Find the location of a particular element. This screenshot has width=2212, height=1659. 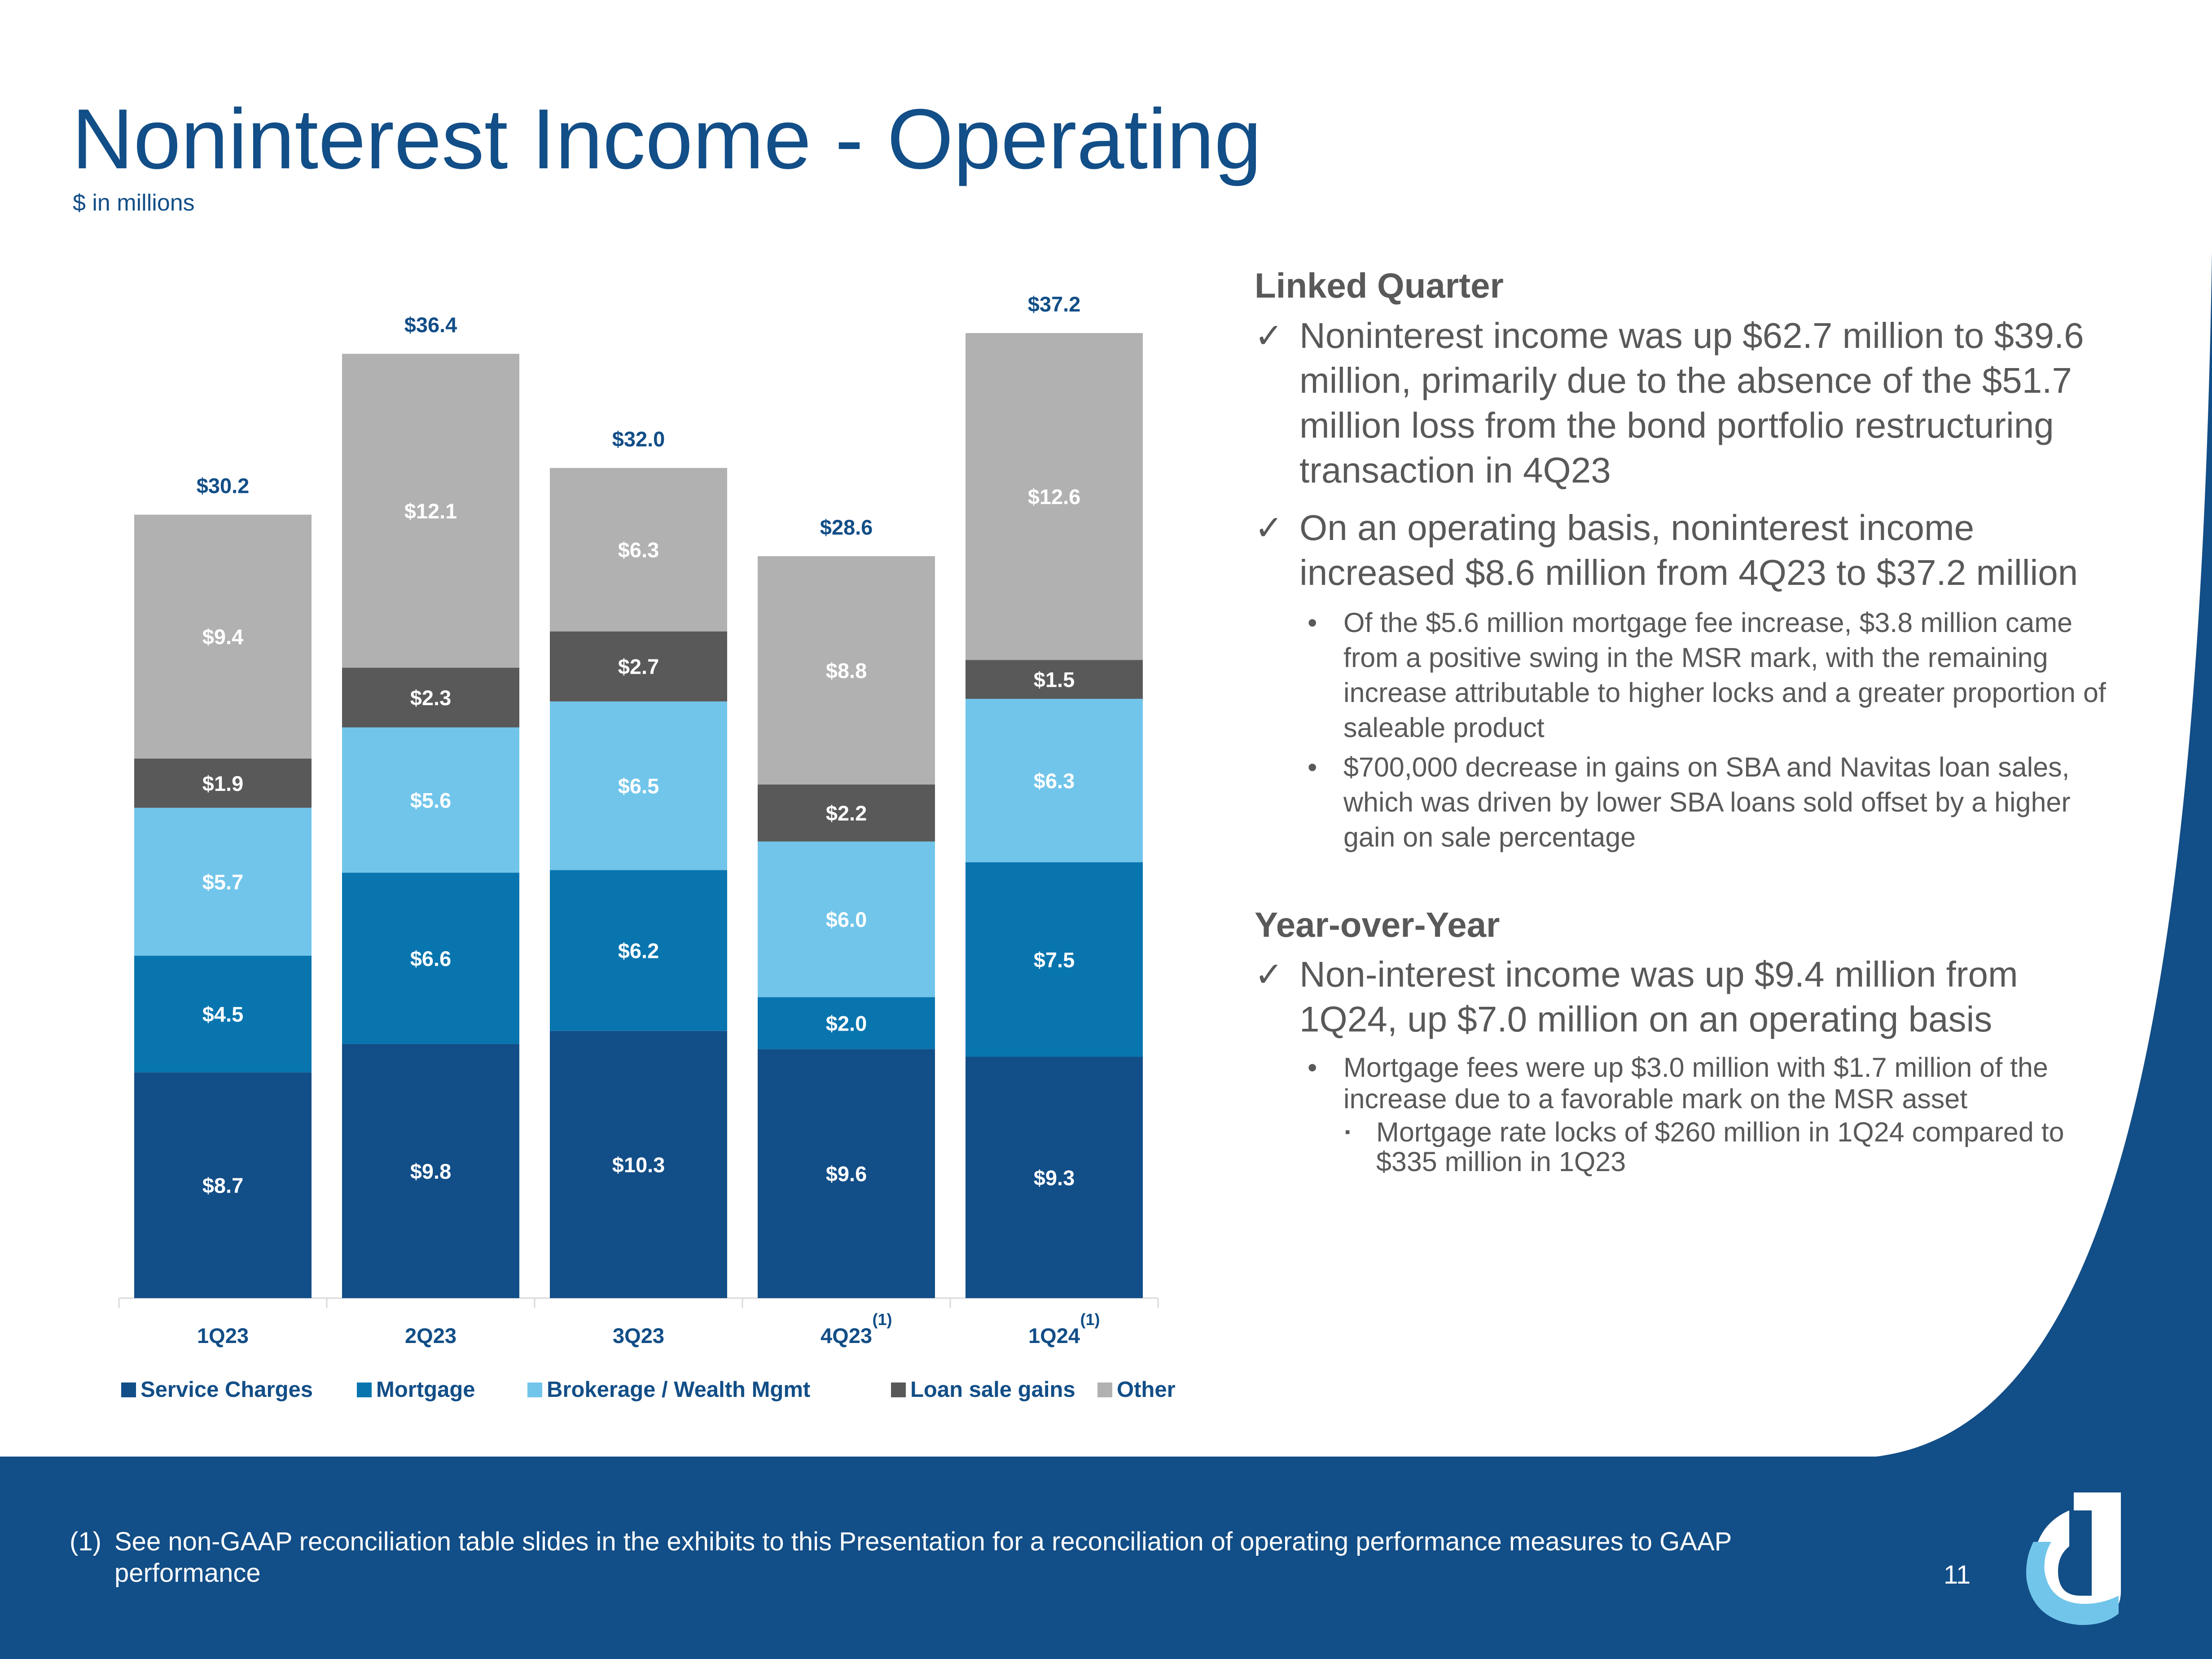

bar-value-label: $10.3 is located at coordinates (638, 1164).